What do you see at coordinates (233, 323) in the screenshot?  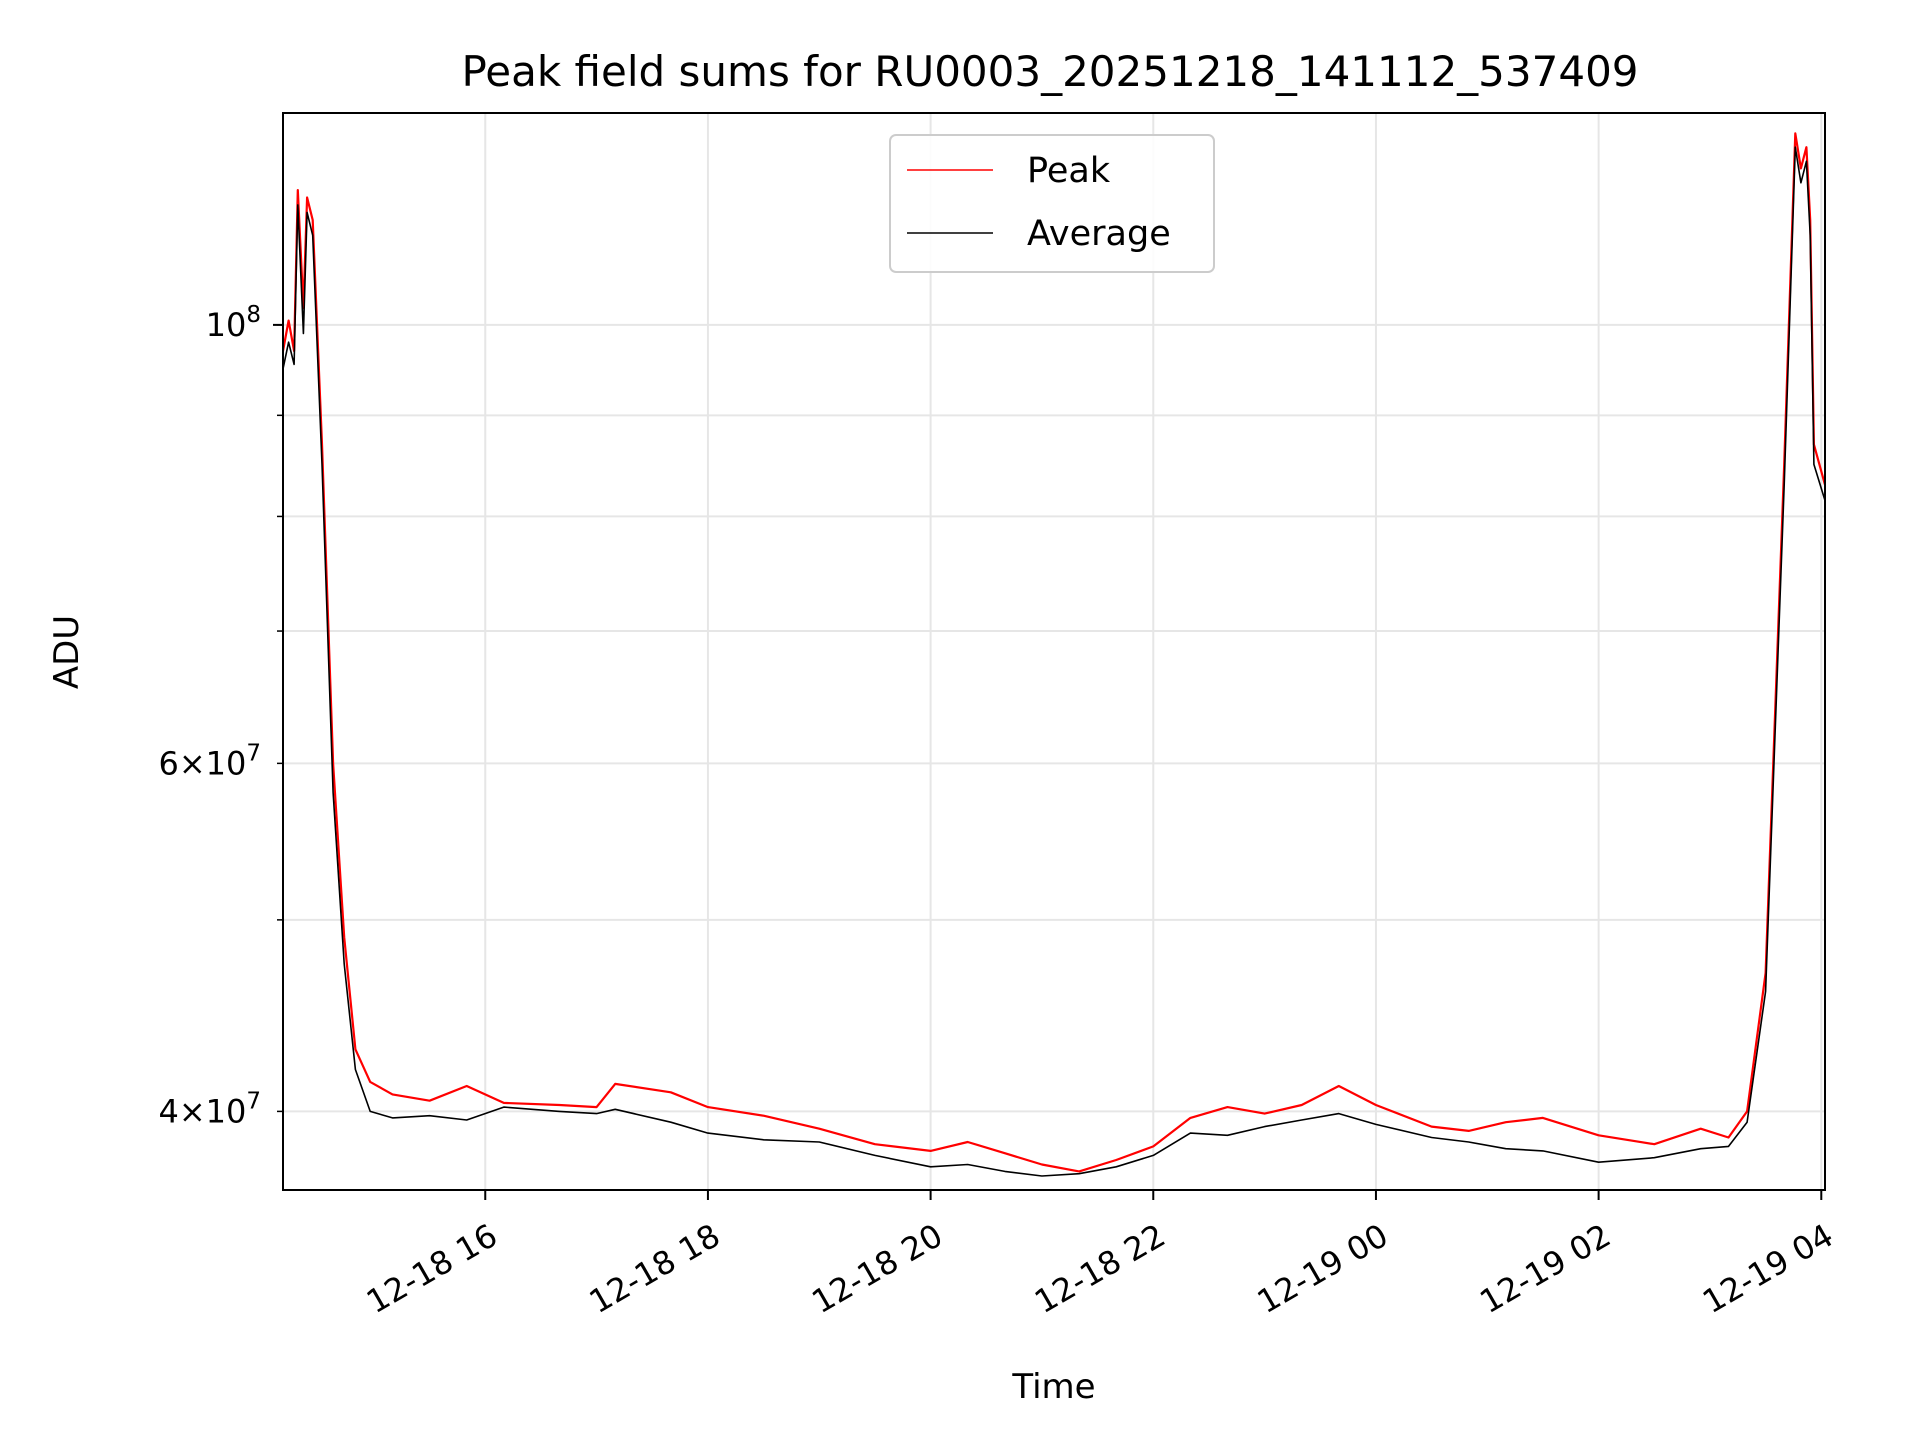 I see `y-tick-label: 108` at bounding box center [233, 323].